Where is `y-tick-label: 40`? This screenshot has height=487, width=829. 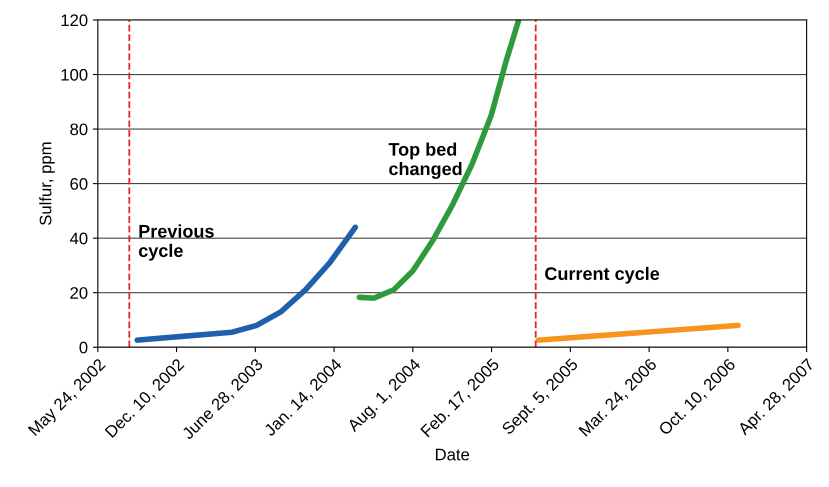
y-tick-label: 40 is located at coordinates (79, 238).